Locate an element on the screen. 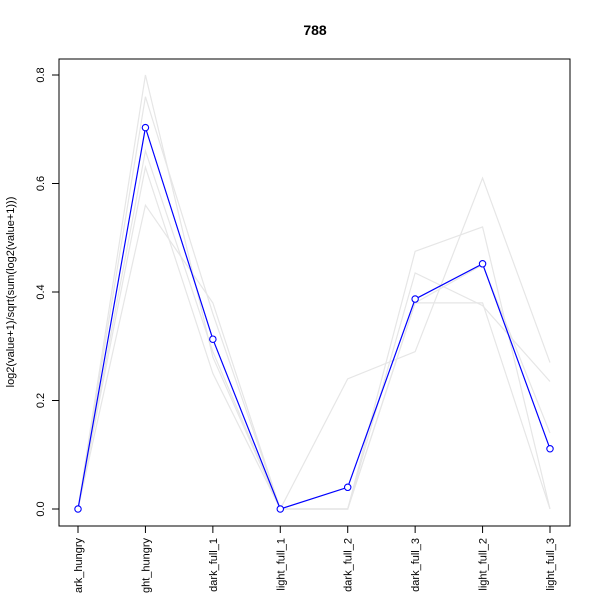  x-tick-label: light_full_2 is located at coordinates (484, 564).